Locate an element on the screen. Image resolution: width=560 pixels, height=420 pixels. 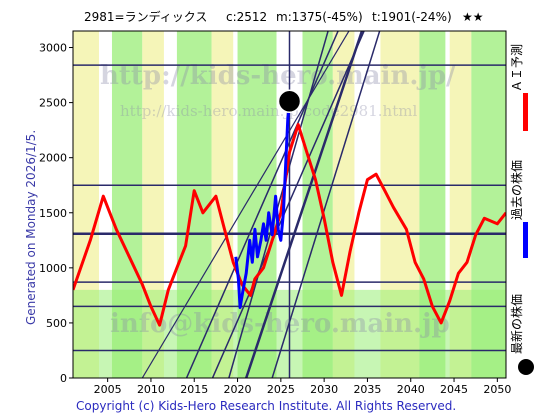
latest-price-marker is located at coordinates (289, 101).